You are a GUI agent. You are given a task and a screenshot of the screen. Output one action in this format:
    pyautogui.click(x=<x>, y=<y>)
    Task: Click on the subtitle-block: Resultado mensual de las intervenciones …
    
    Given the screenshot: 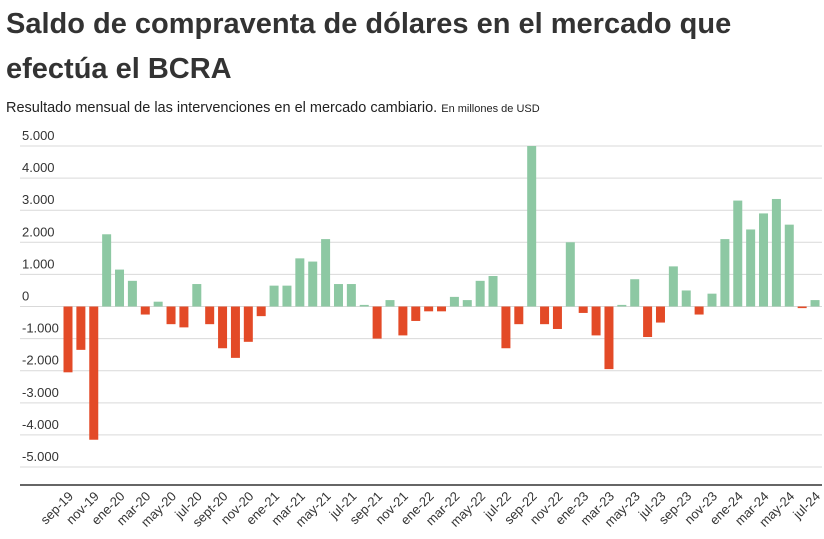 What is the action you would take?
    pyautogui.click(x=273, y=108)
    